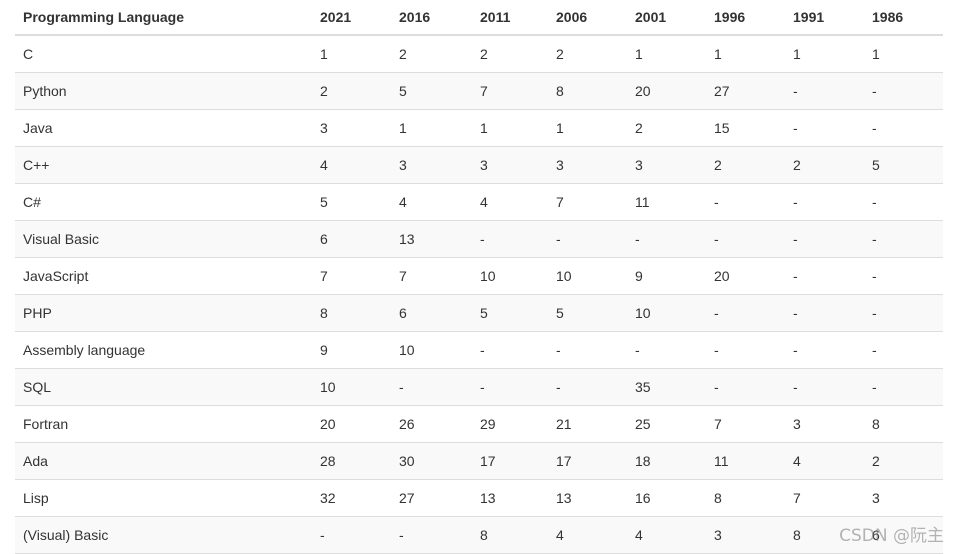 The image size is (959, 554). Describe the element at coordinates (666, 424) in the screenshot. I see `rank-cell: 25` at that location.